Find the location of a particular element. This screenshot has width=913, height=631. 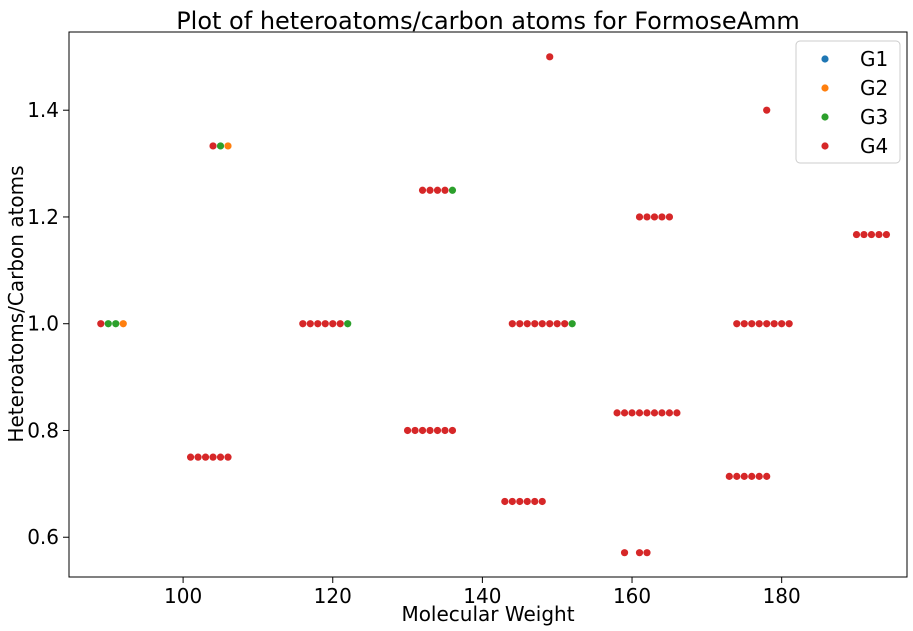

y-tick-label: 1.2 is located at coordinates (43, 217).